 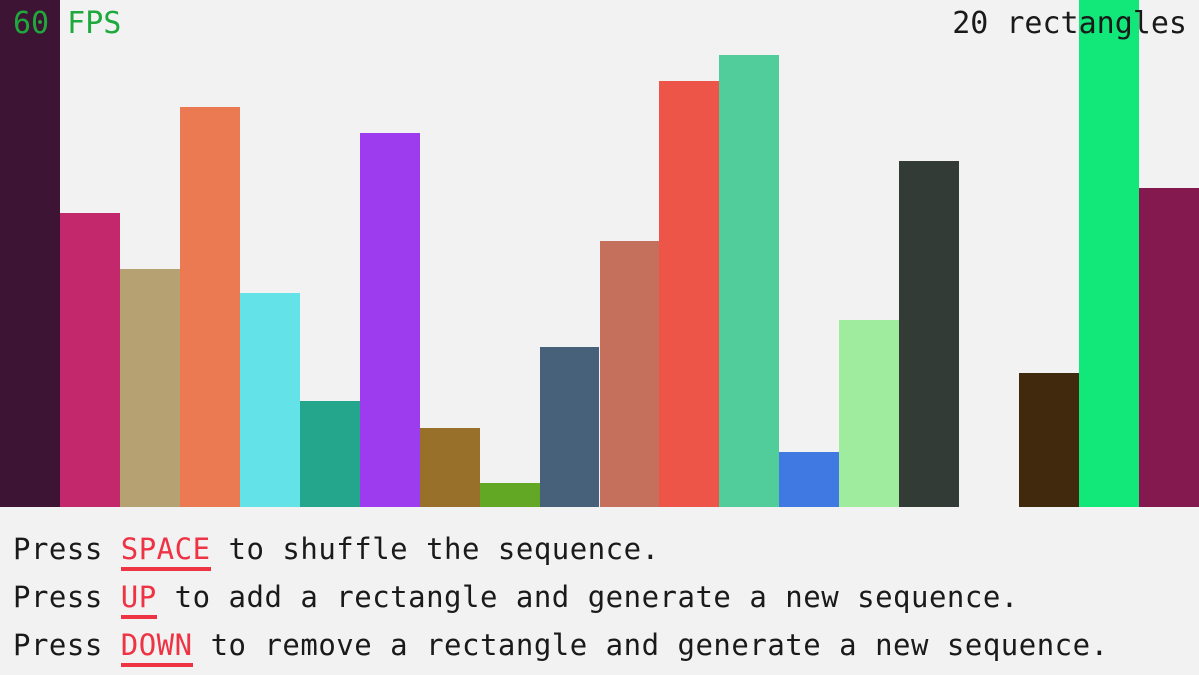 What do you see at coordinates (435, 549) in the screenshot?
I see `instruction-suffix: to shuffle the sequence.` at bounding box center [435, 549].